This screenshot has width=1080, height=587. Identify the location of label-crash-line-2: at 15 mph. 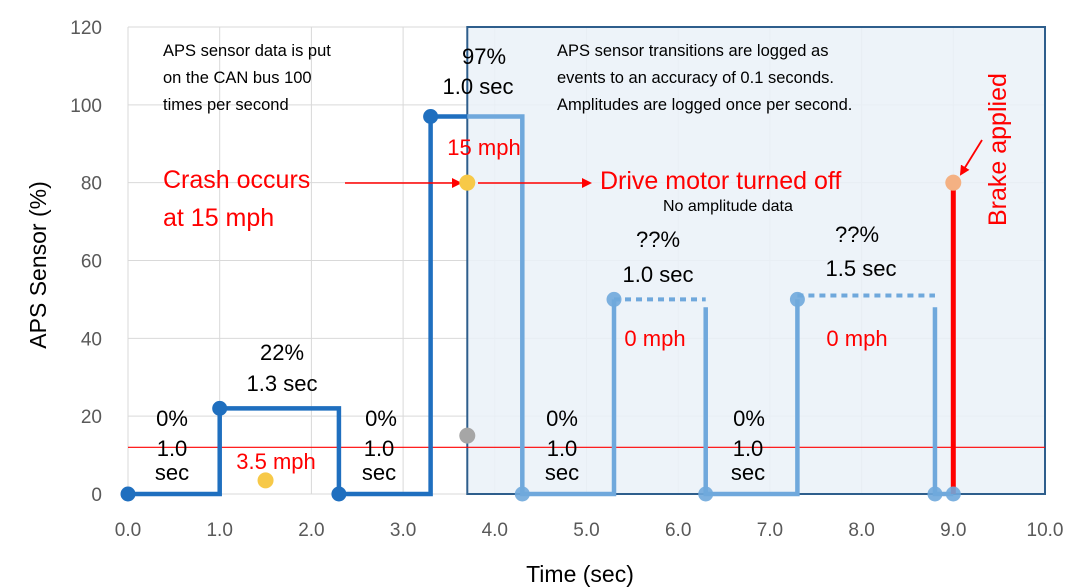
(218, 218).